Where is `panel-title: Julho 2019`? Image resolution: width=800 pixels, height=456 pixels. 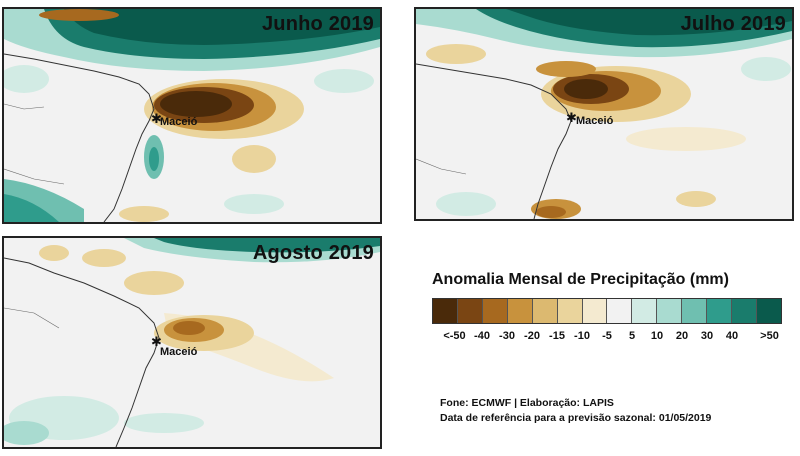
panel-title: Julho 2019 is located at coordinates (733, 24).